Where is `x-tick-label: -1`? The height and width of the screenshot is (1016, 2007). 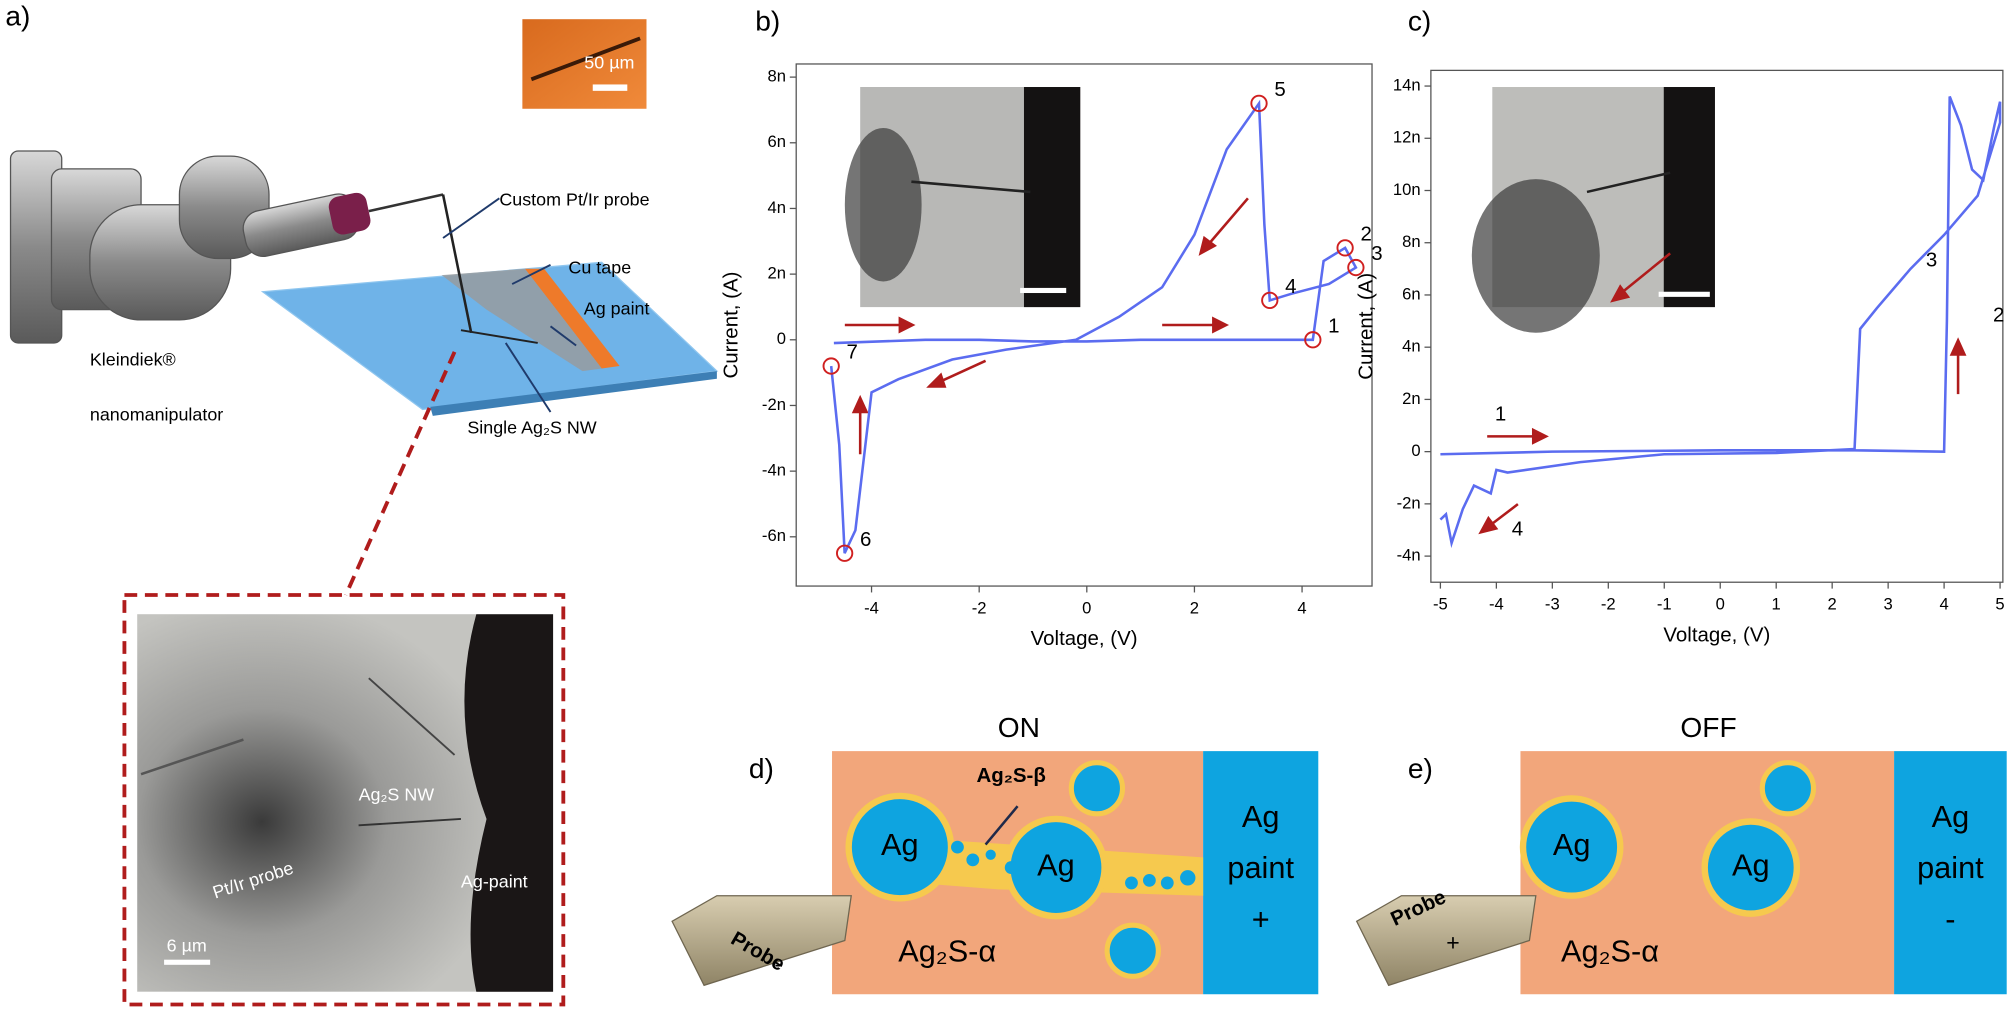 x-tick-label: -1 is located at coordinates (1664, 604).